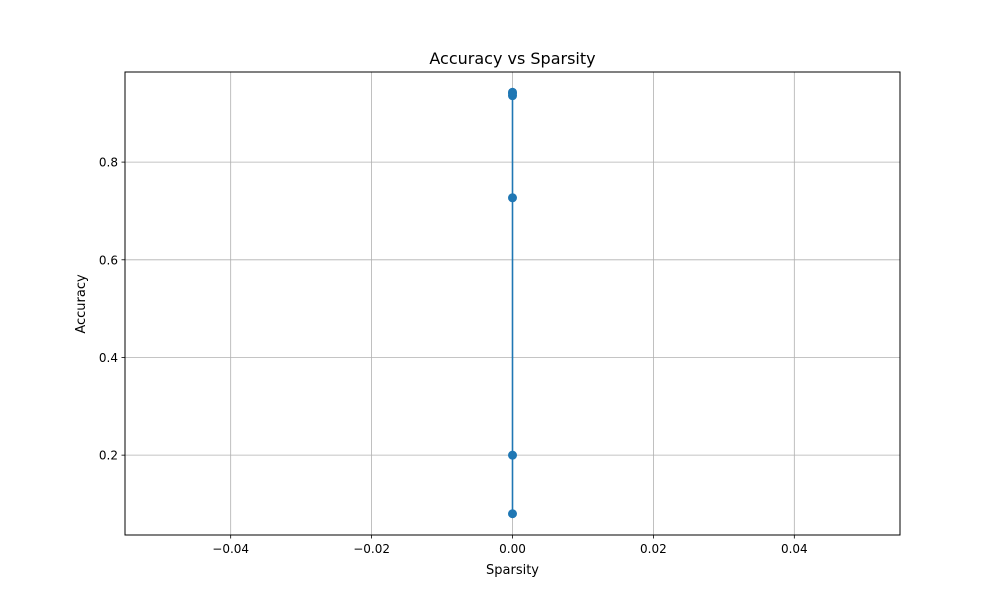  I want to click on y-axis-label: Accuracy, so click(81, 304).